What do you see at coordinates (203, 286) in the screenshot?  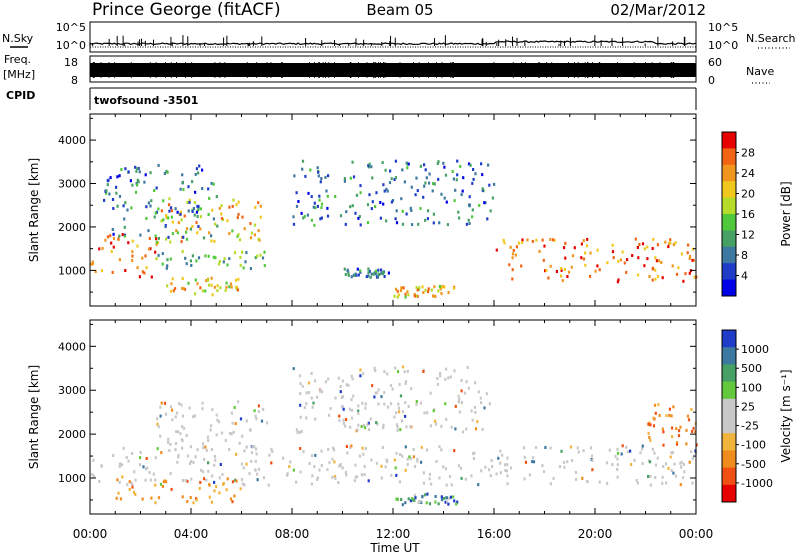 I see `feature-lower-patch` at bounding box center [203, 286].